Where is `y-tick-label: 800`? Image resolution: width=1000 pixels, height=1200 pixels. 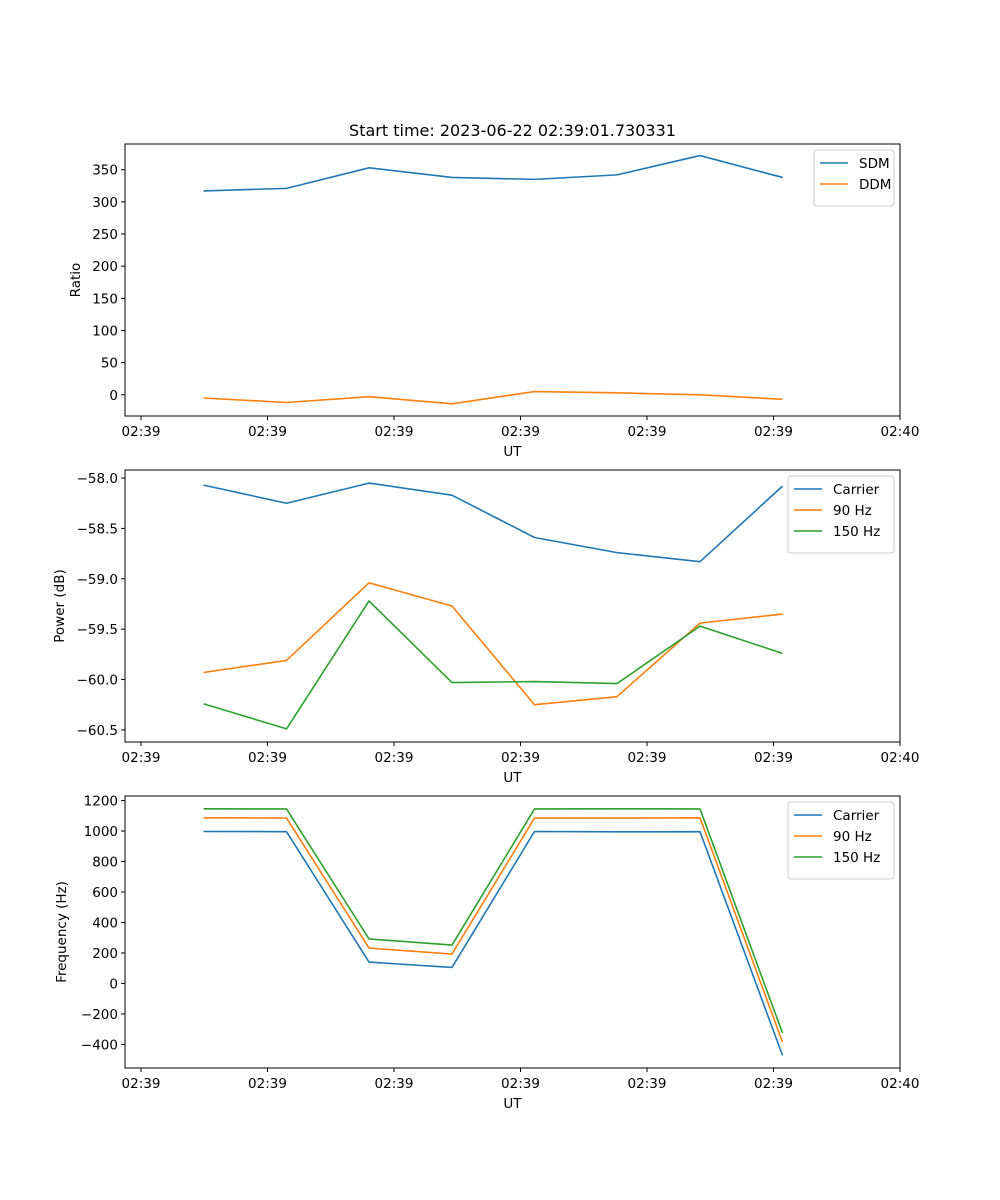 y-tick-label: 800 is located at coordinates (105, 863).